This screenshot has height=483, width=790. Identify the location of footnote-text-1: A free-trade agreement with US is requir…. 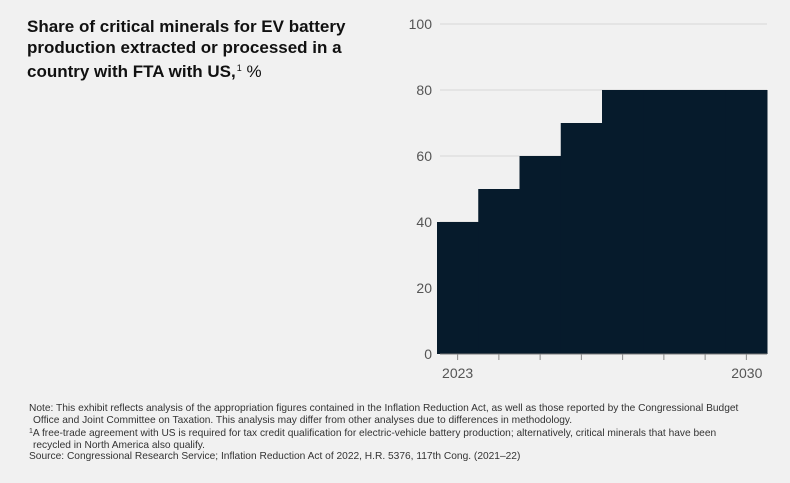
(374, 434).